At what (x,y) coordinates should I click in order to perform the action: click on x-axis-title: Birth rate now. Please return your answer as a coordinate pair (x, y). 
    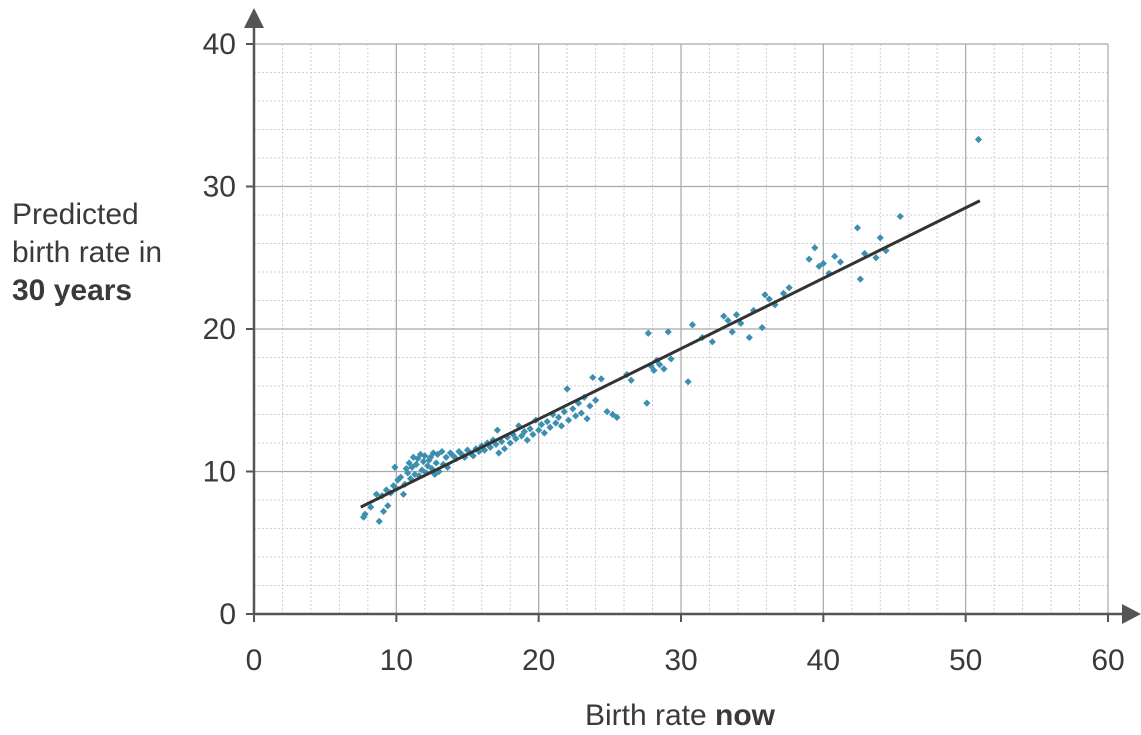
    Looking at the image, I should click on (570, 716).